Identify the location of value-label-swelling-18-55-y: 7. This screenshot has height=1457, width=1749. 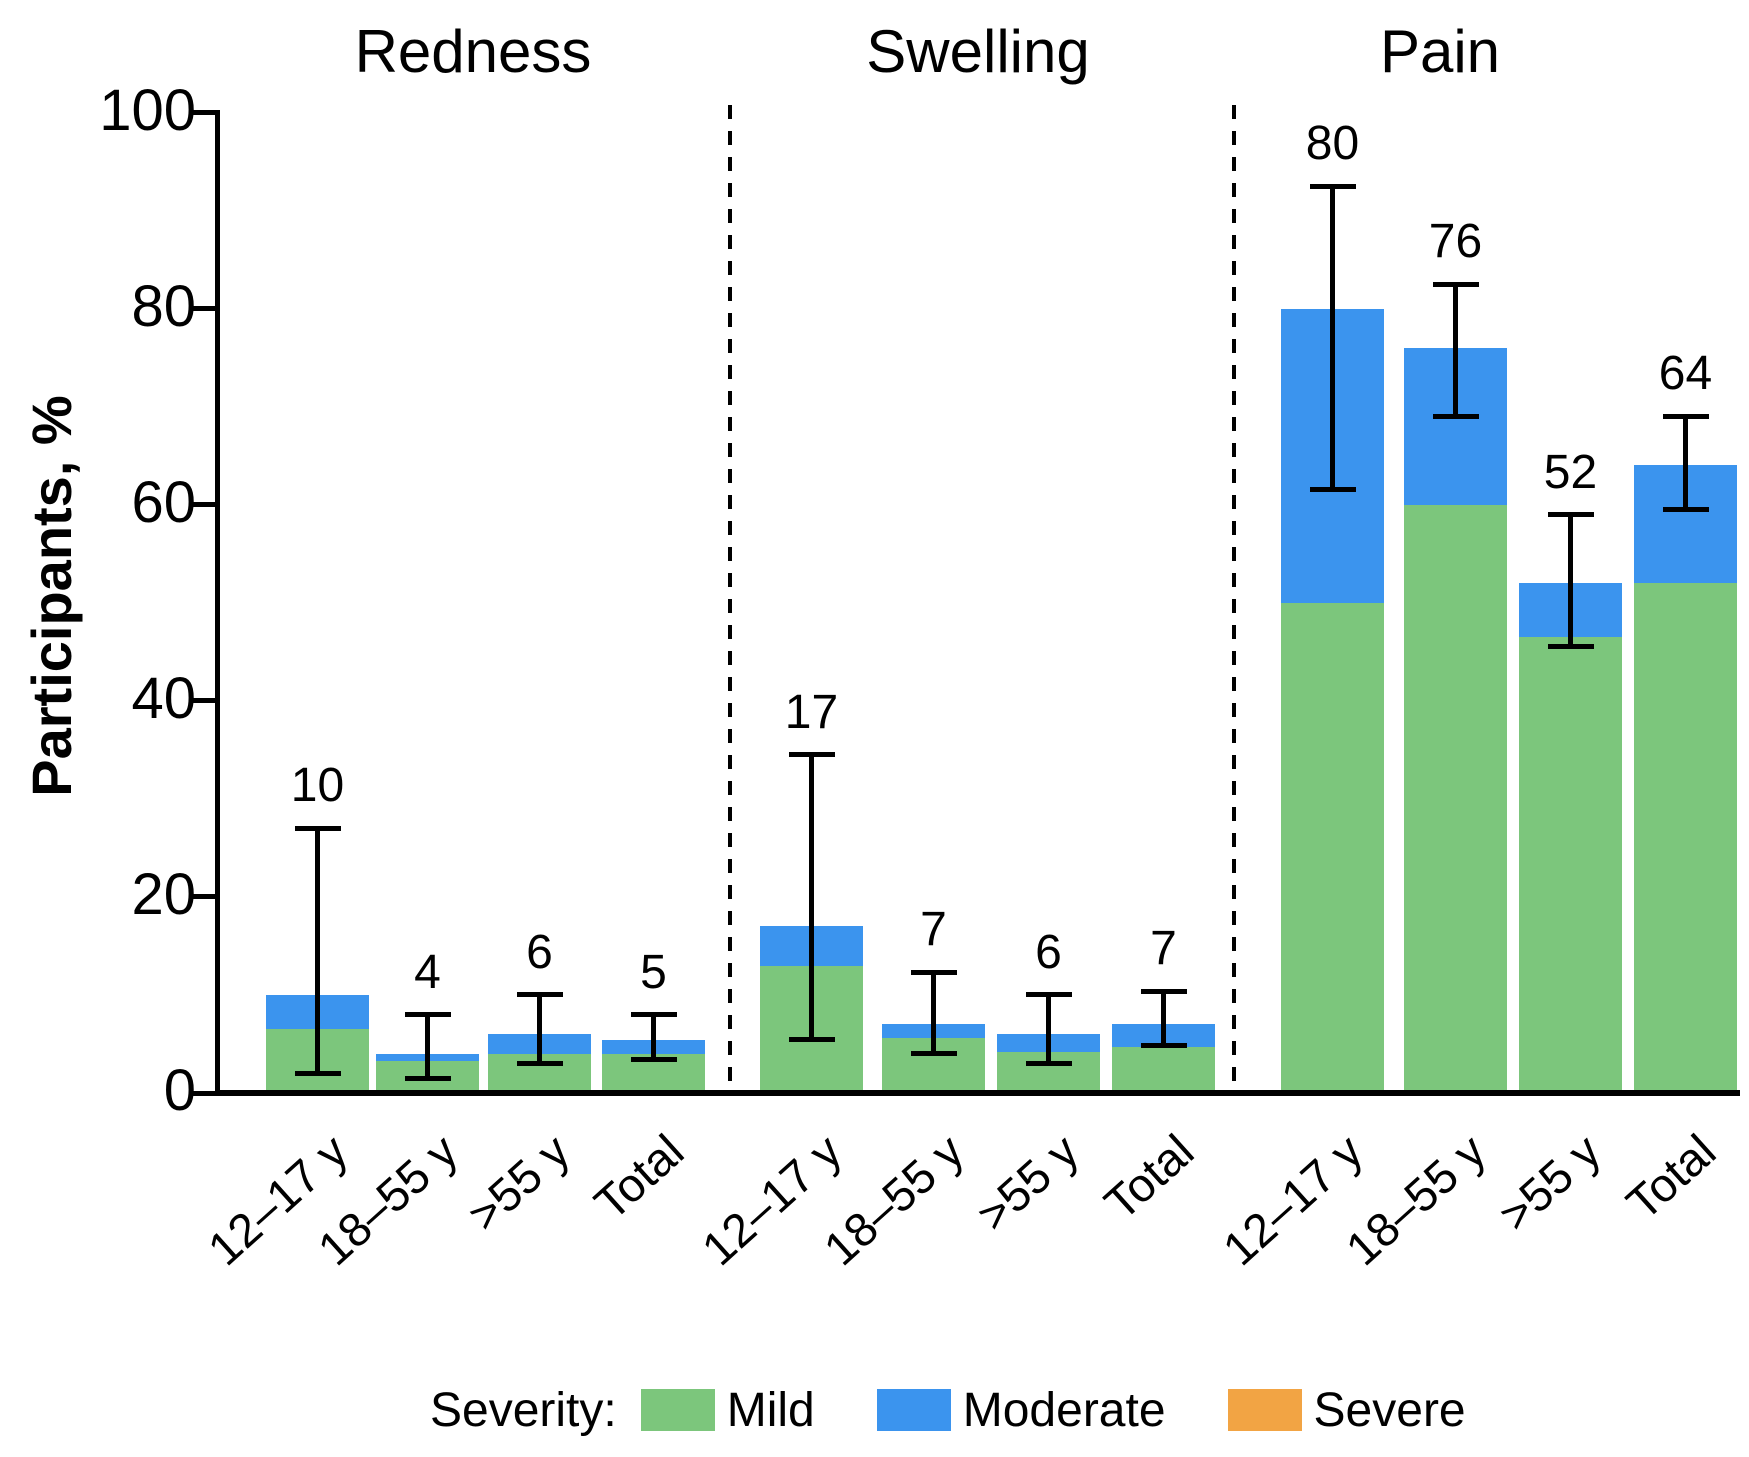
(933, 930).